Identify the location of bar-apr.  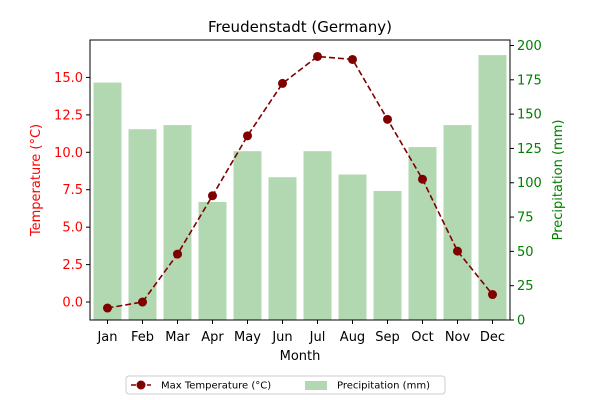
(212, 260).